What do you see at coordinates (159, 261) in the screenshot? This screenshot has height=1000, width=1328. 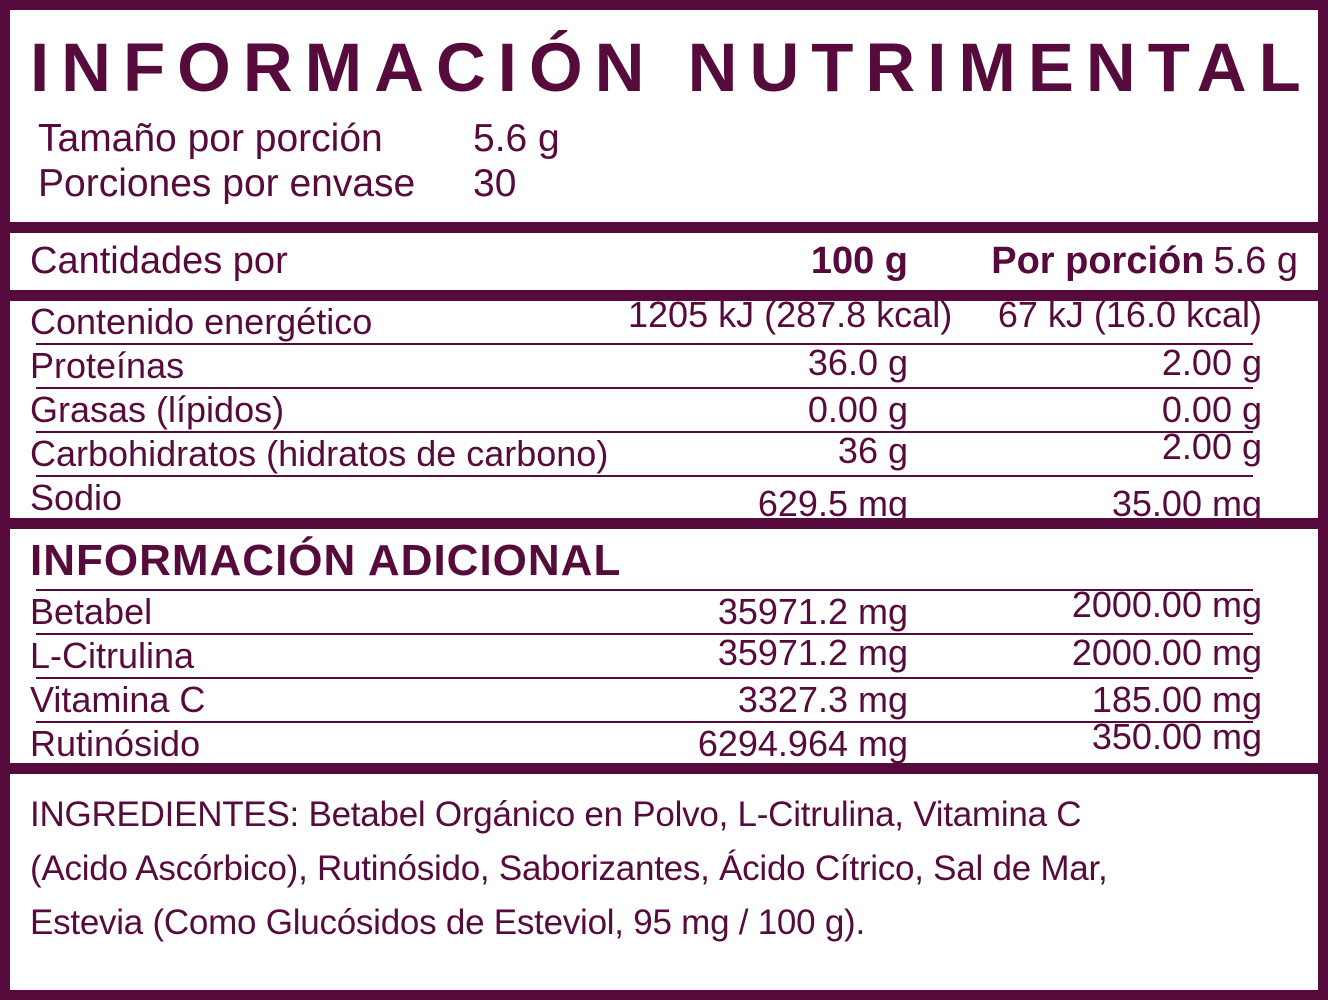 I see `amounts-per-label: Cantidades por` at bounding box center [159, 261].